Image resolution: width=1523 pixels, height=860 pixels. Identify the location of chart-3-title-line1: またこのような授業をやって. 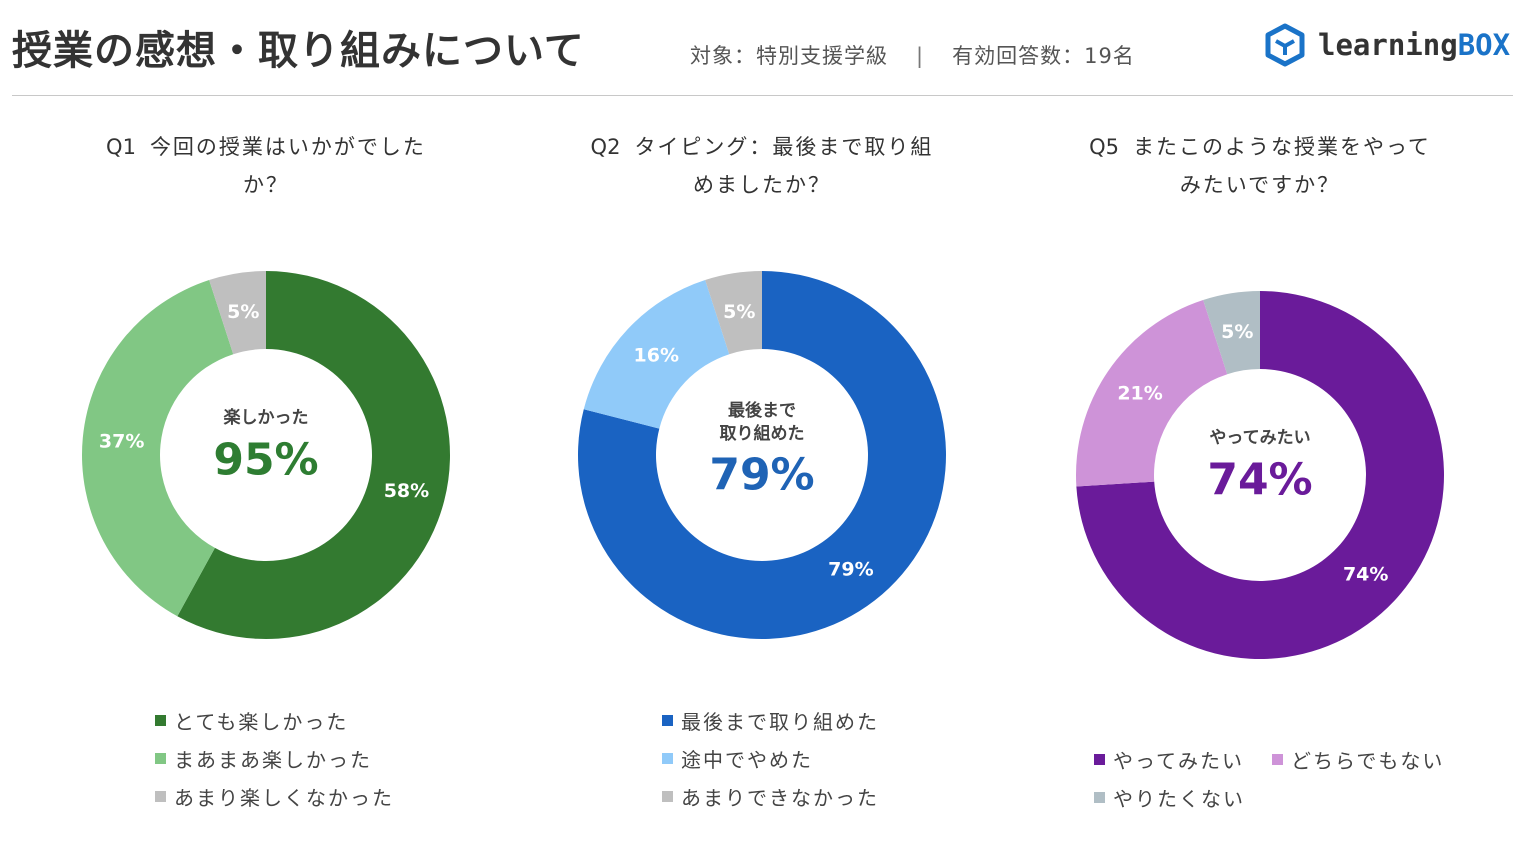
(1281, 147).